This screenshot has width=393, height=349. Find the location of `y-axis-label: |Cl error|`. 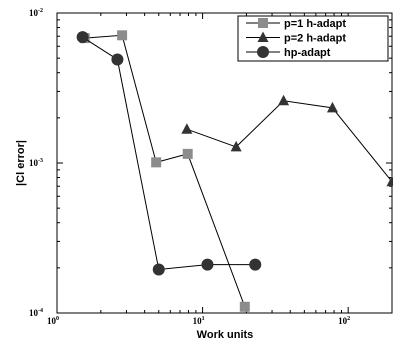

y-axis-label: |Cl error| is located at coordinates (21, 163).